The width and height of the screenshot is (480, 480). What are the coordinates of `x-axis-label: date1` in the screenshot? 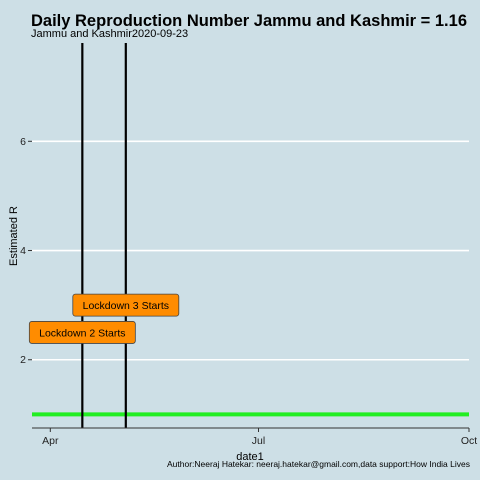 It's located at (250, 457).